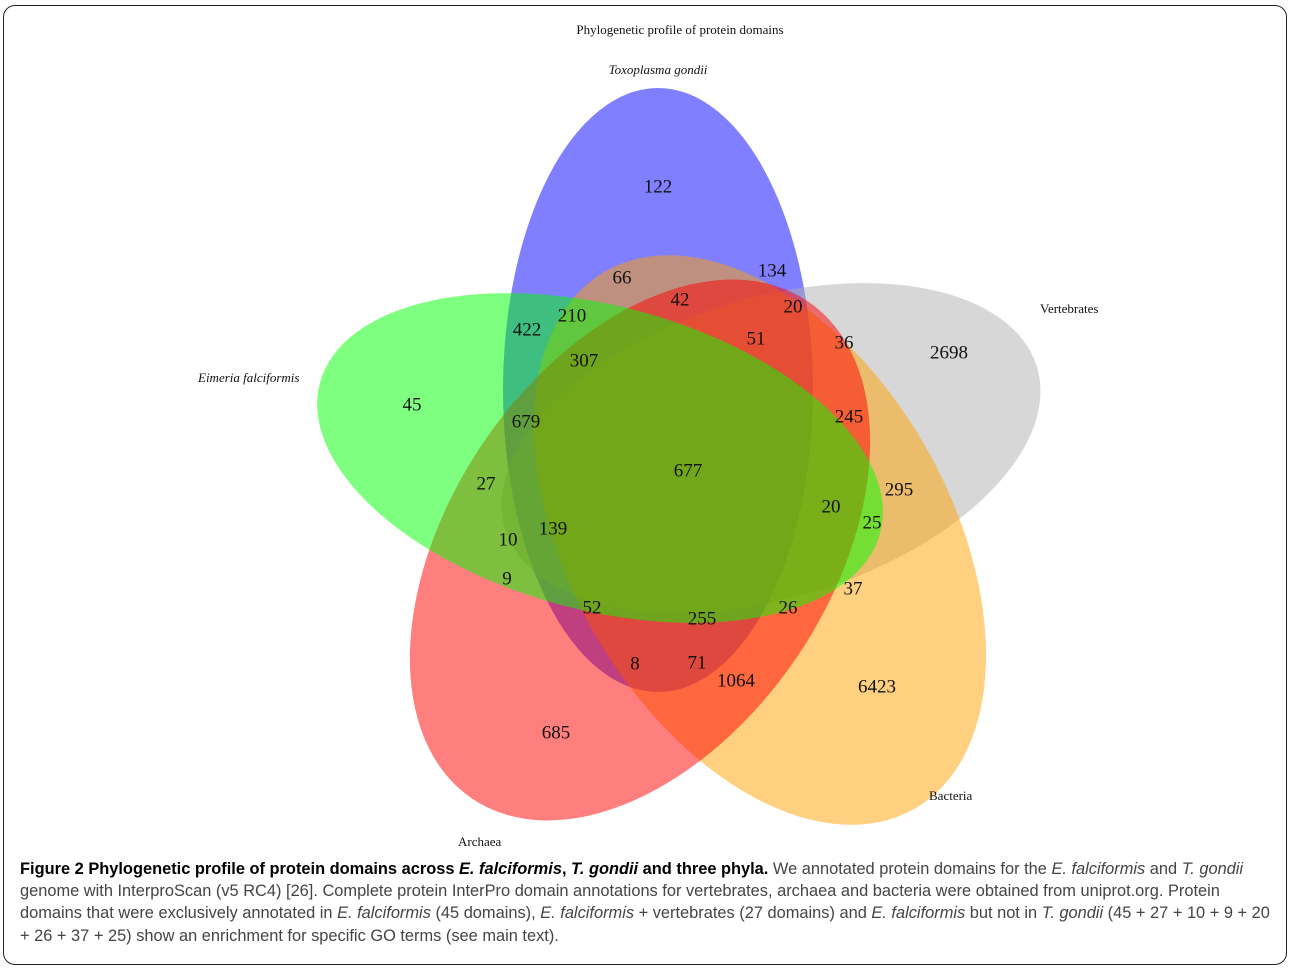 The image size is (1292, 970). I want to click on region-count: 6423, so click(877, 686).